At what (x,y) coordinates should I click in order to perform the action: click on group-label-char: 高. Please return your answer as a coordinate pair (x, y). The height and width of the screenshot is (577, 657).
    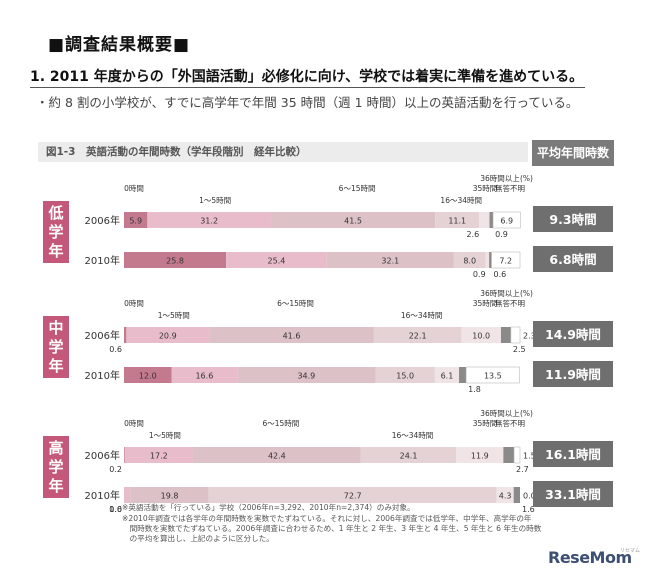
    Looking at the image, I should click on (55, 448).